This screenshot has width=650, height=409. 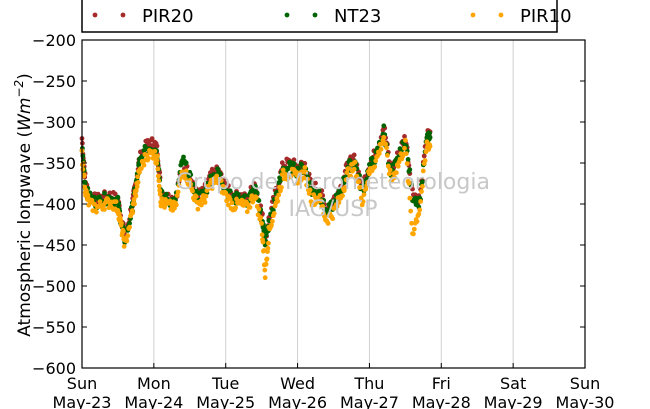 I want to click on x-tick-day-label: Tue, so click(x=225, y=383).